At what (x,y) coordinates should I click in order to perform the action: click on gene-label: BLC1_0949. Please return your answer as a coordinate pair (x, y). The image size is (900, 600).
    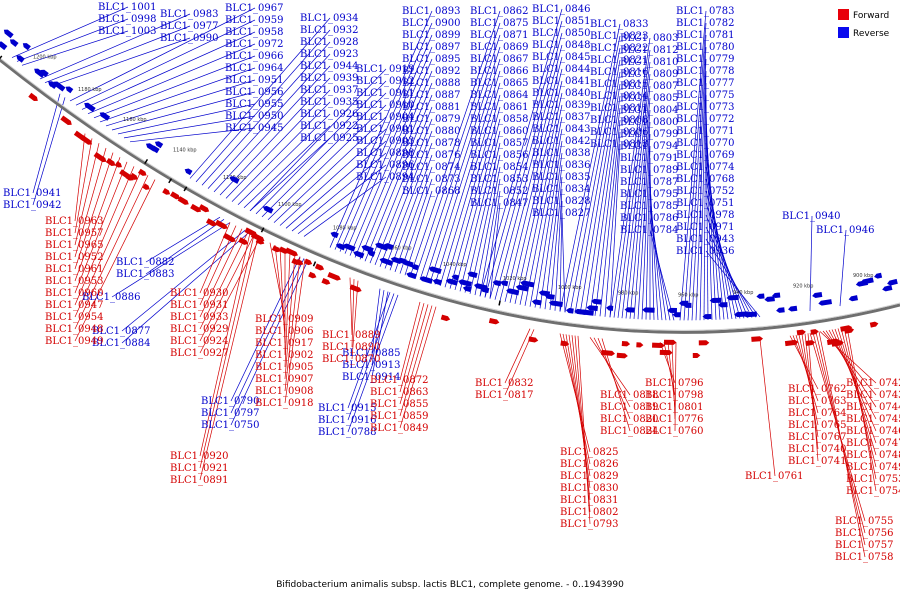
    Looking at the image, I should click on (74, 341).